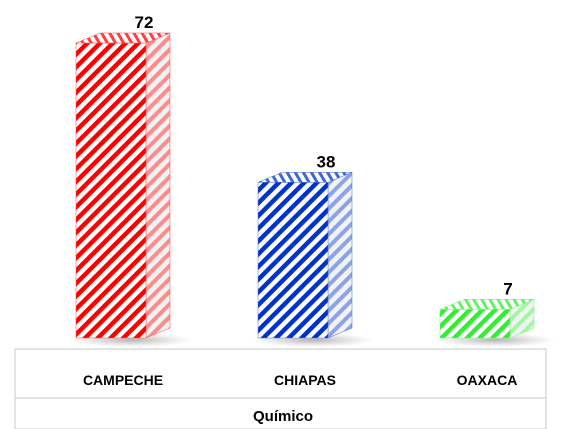 The image size is (561, 429). I want to click on category-label-oaxaca: OAXACA, so click(487, 380).